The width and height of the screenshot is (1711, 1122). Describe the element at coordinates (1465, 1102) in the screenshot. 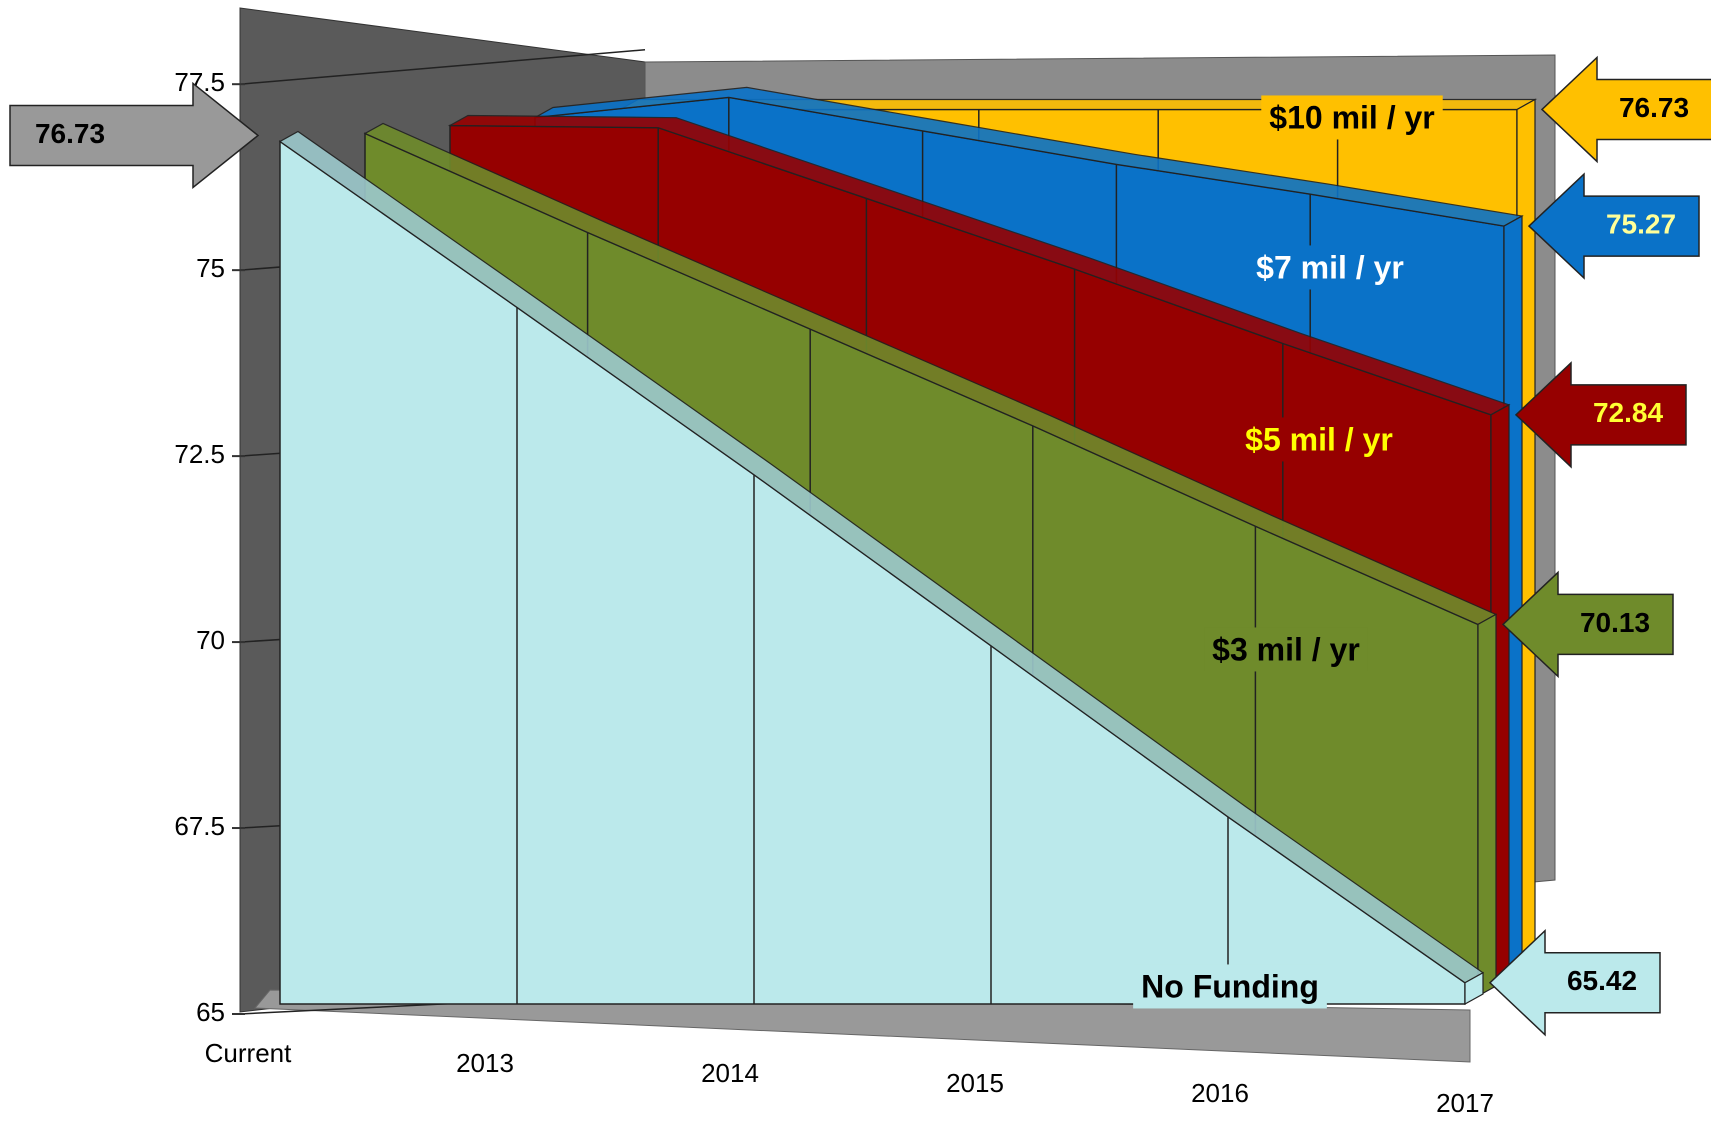

I see `x-tick-label: 2017` at that location.